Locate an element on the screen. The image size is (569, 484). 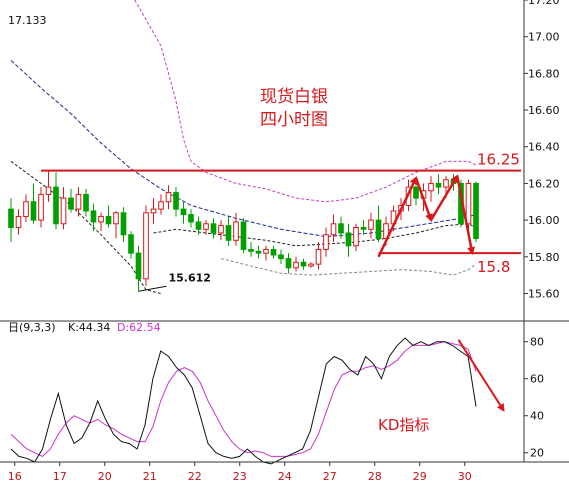
date-tick-label: 30 is located at coordinates (465, 476).